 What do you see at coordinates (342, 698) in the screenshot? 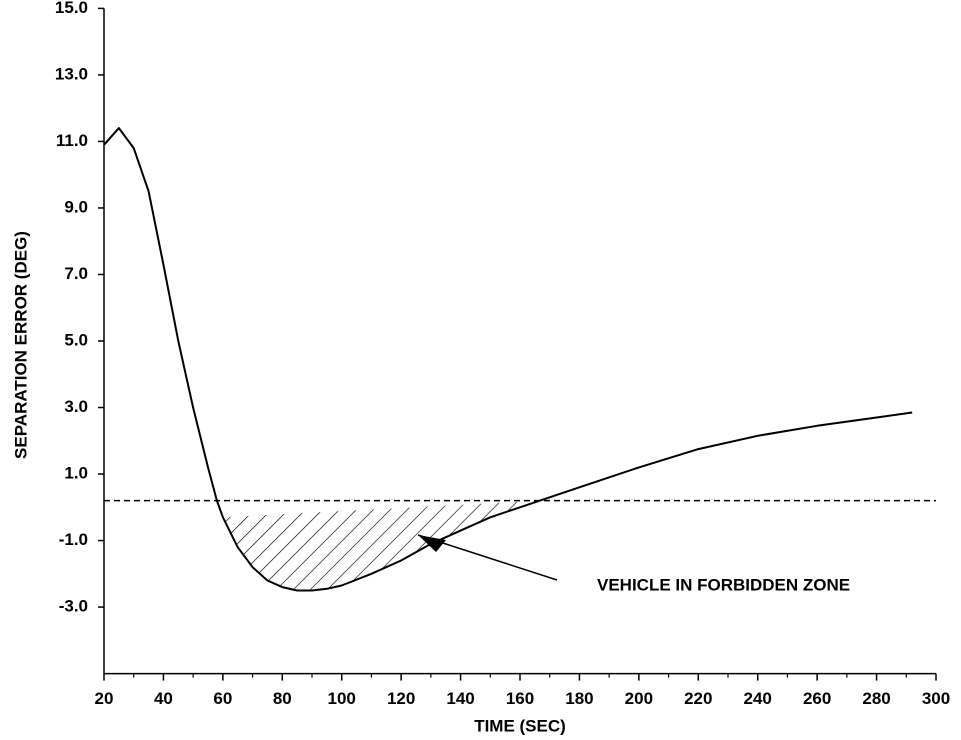
I see `x-tick-label: 100` at bounding box center [342, 698].